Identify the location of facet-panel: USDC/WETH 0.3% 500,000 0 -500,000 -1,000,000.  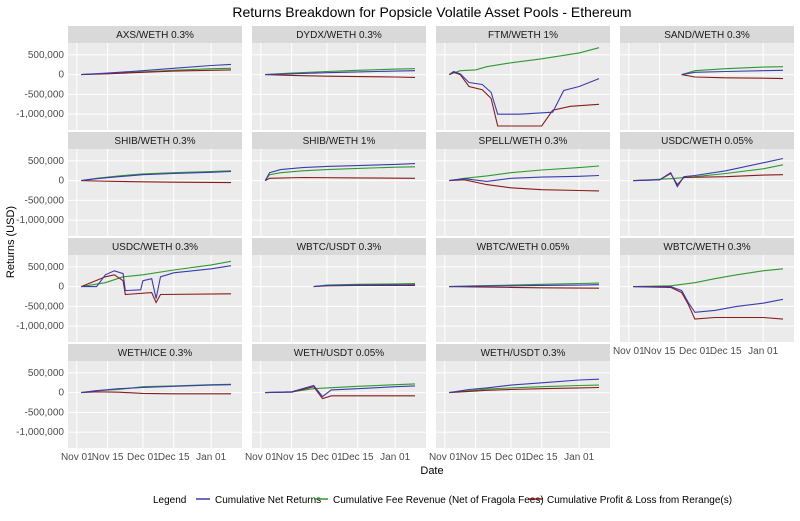
(129, 290).